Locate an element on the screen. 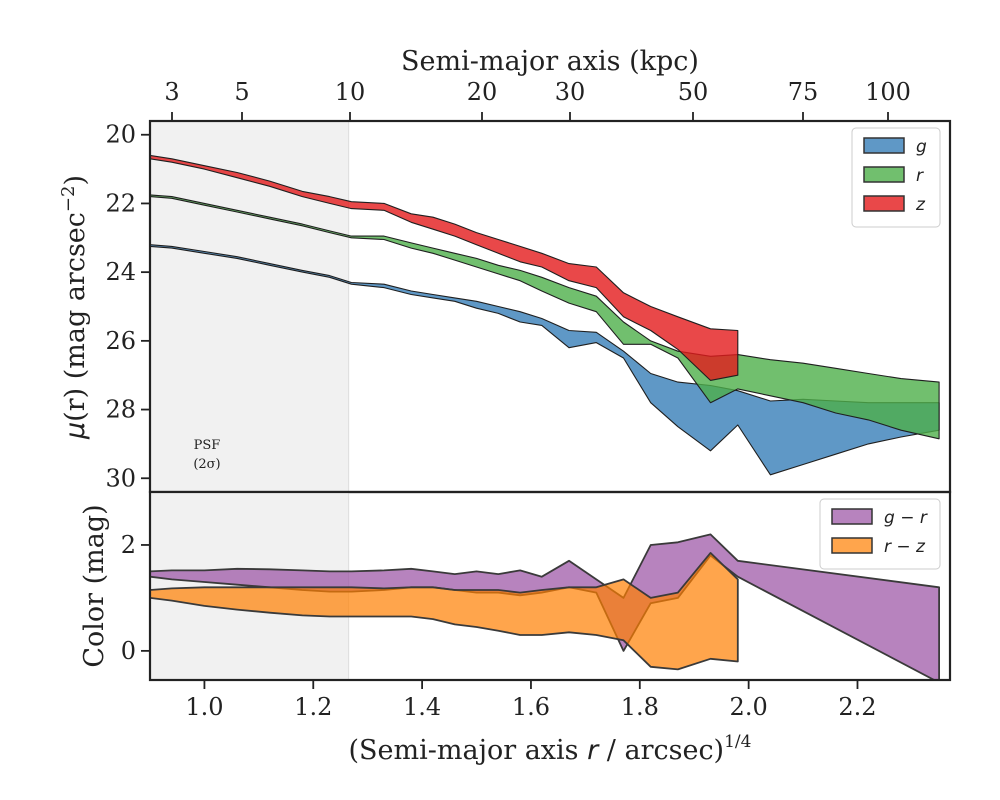 The image size is (1000, 800). top-y-axis-title: μ(r) (mag arcsec−2) is located at coordinates (74, 307).